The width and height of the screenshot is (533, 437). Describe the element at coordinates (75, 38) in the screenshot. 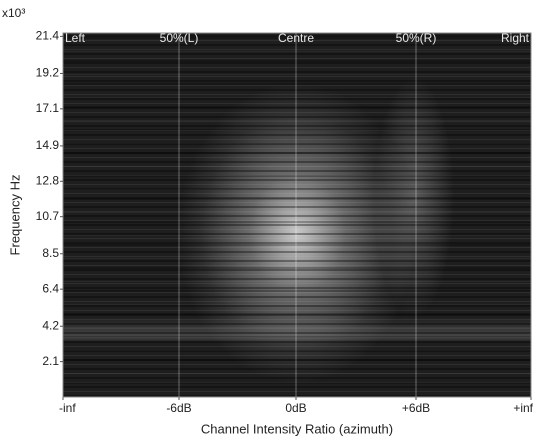

I see `channel-label: Left` at that location.